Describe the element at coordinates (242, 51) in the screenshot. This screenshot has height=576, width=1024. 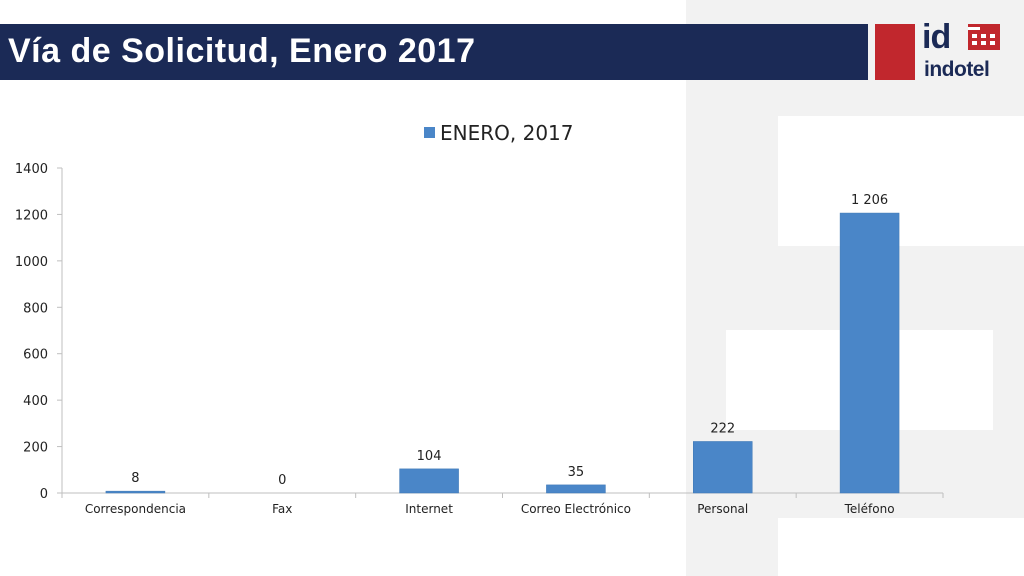
I see `slide-title: Vía de Solicitud, Enero 2017` at that location.